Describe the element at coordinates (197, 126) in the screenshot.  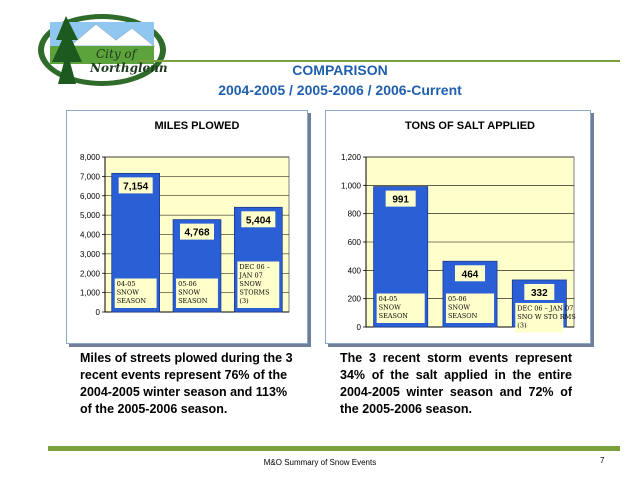
I see `chart-title: MILES PLOWED` at that location.